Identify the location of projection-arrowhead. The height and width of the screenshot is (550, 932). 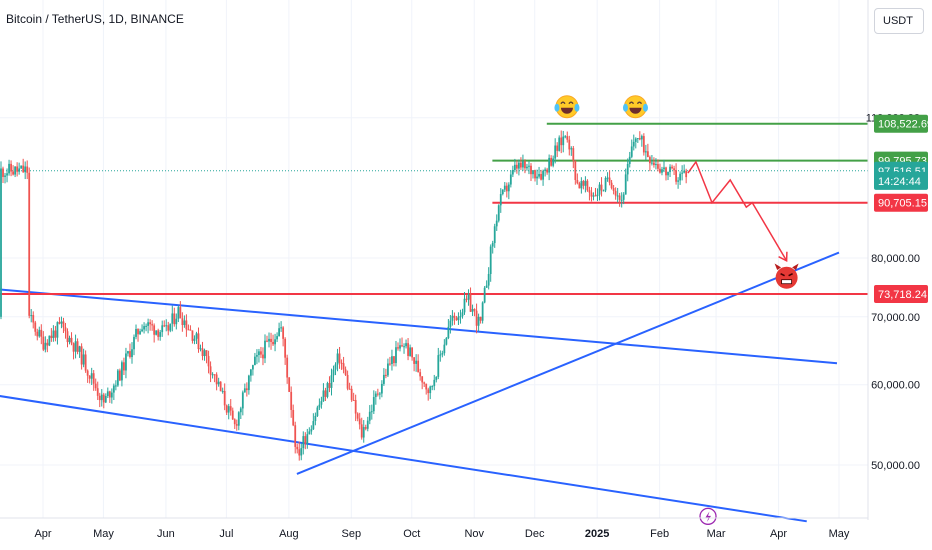
(783, 256).